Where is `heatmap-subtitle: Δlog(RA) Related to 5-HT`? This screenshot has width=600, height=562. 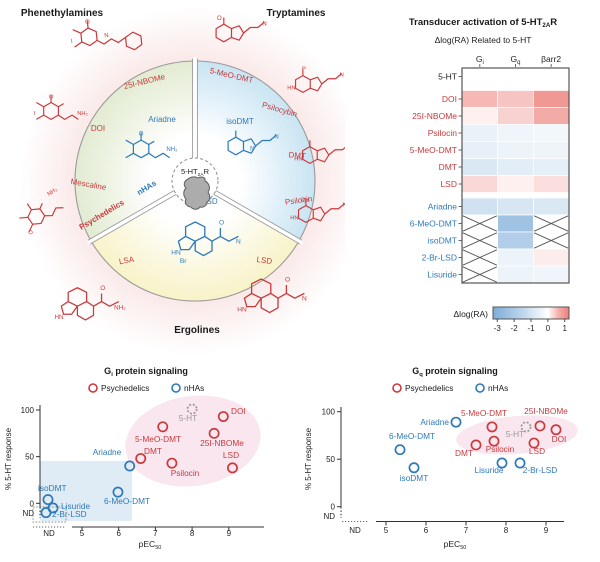
heatmap-subtitle: Δlog(RA) Related to 5-HT is located at coordinates (483, 40).